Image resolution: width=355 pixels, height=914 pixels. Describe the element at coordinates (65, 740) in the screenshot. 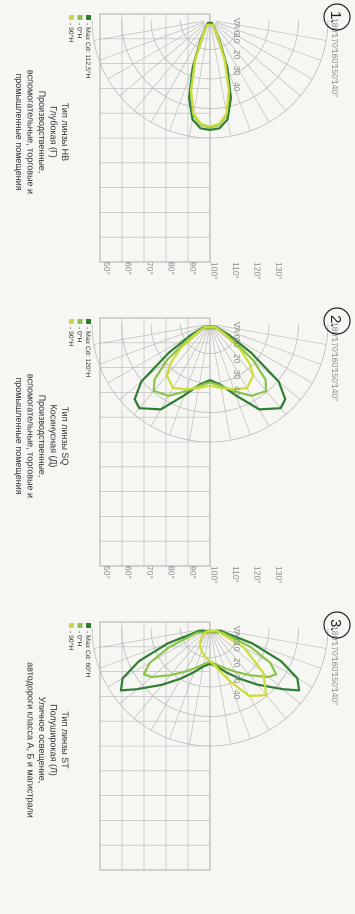

I see `chart-caption-line: Тип линзы ST` at that location.